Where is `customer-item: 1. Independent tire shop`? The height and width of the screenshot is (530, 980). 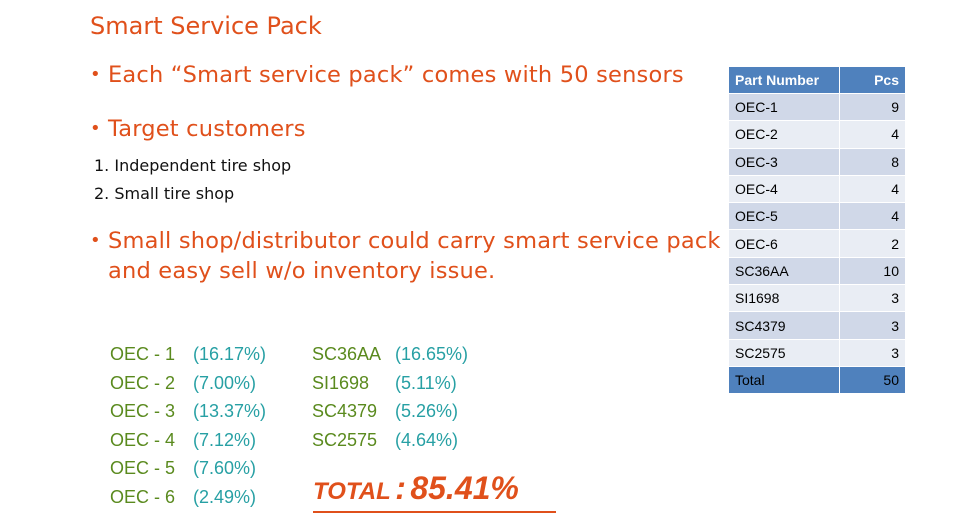 customer-item: 1. Independent tire shop is located at coordinates (193, 165).